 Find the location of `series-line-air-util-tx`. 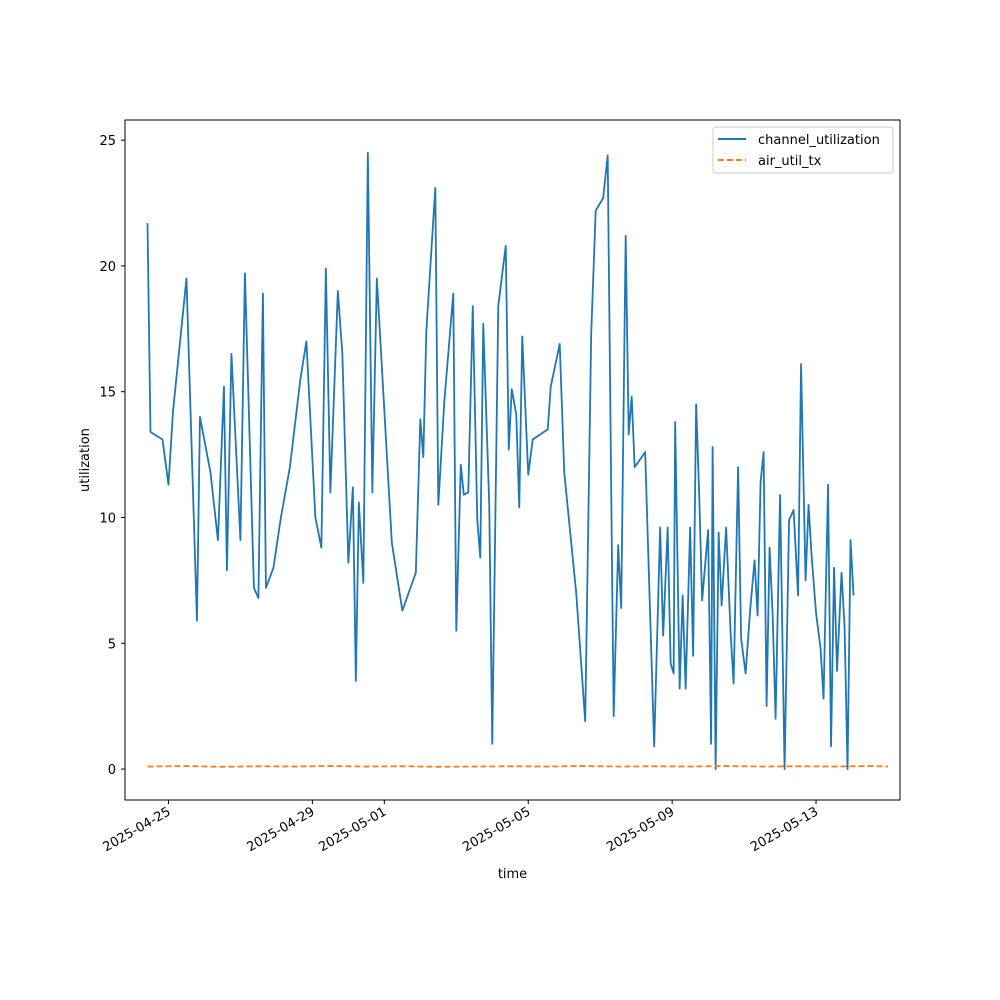

series-line-air-util-tx is located at coordinates (518, 766).